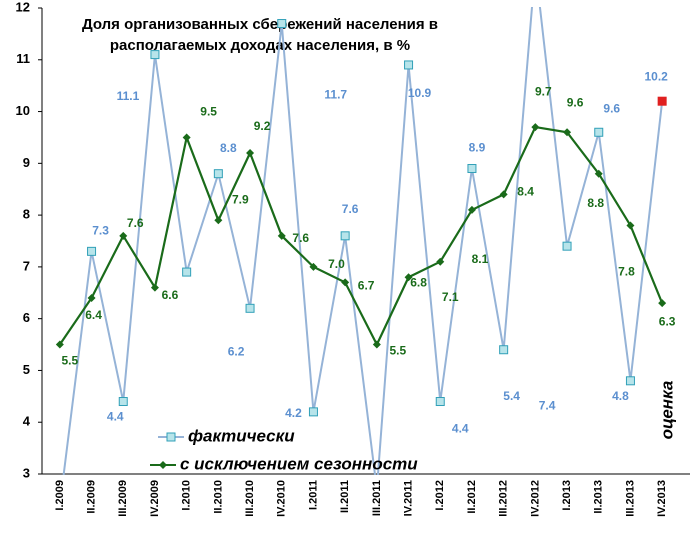 This screenshot has height=534, width=692. What do you see at coordinates (480, 259) in the screenshot?
I see `data-label: 8.1` at bounding box center [480, 259].